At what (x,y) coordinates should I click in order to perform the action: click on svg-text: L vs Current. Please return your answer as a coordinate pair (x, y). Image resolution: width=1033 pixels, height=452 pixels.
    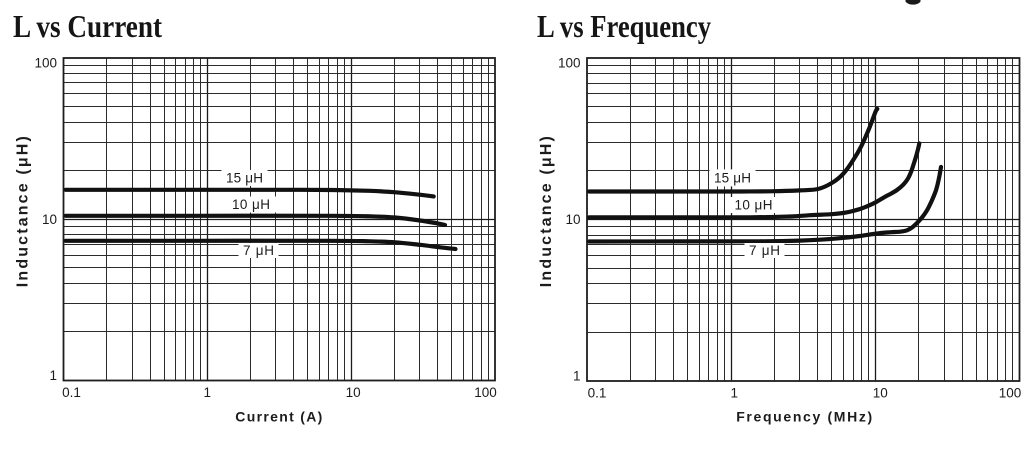
    Looking at the image, I should click on (87, 26).